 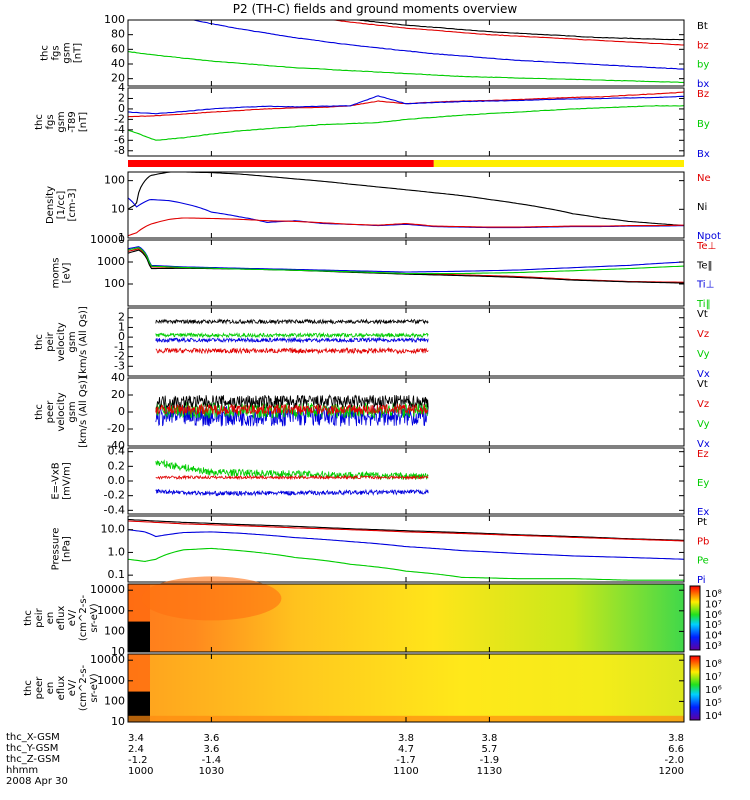 I want to click on colorbar-tick-label: 10⁶, so click(x=713, y=615).